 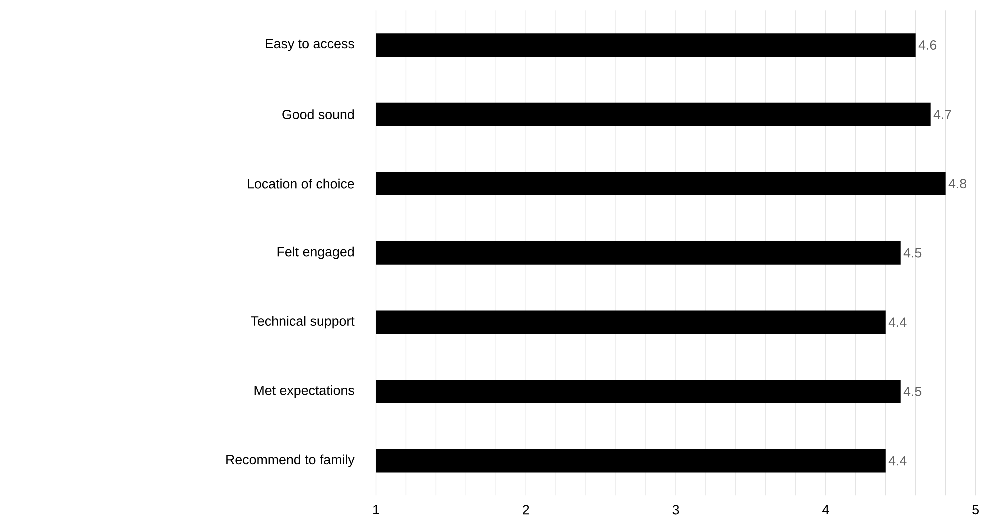 I want to click on y-tick-label: Easy to access, so click(x=310, y=45).